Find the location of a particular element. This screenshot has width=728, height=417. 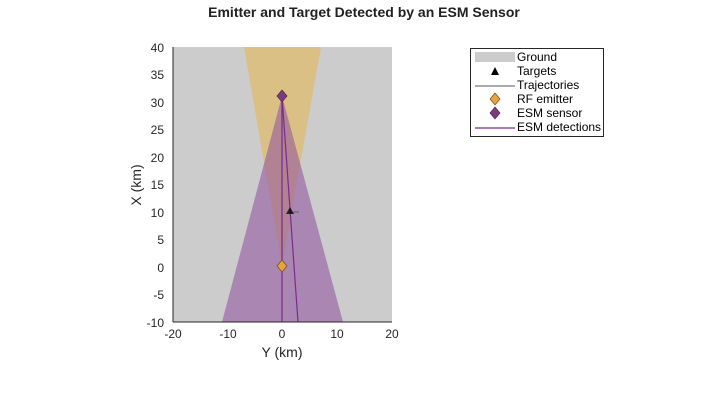

legend-item-targets: Targets is located at coordinates (538, 71).